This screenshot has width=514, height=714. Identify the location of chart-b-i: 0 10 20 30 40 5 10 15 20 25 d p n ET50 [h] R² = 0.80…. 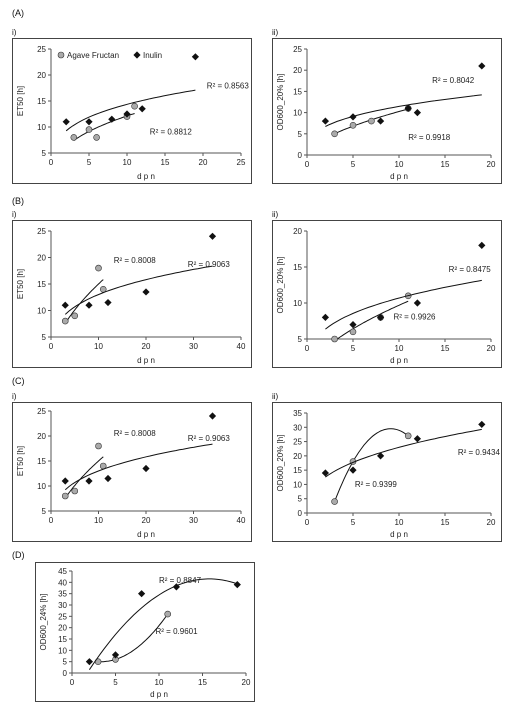
(131, 296).